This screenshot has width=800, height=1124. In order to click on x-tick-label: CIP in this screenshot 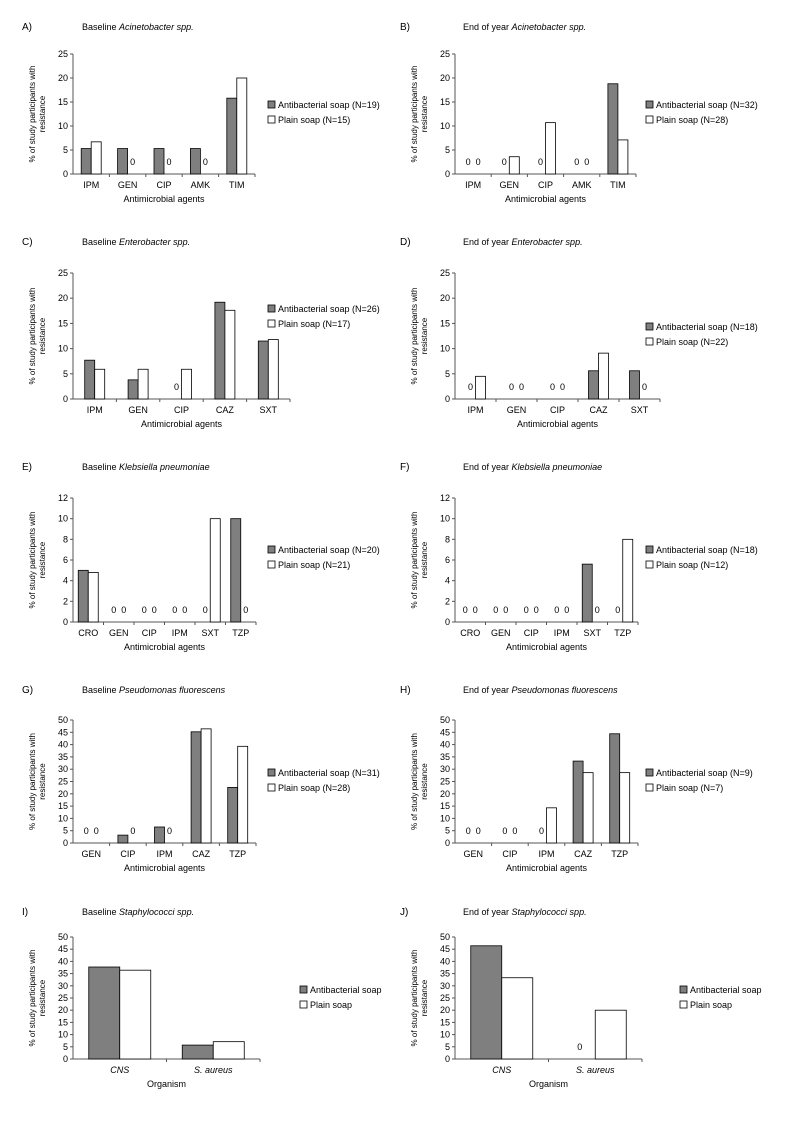, I will do `click(545, 185)`.